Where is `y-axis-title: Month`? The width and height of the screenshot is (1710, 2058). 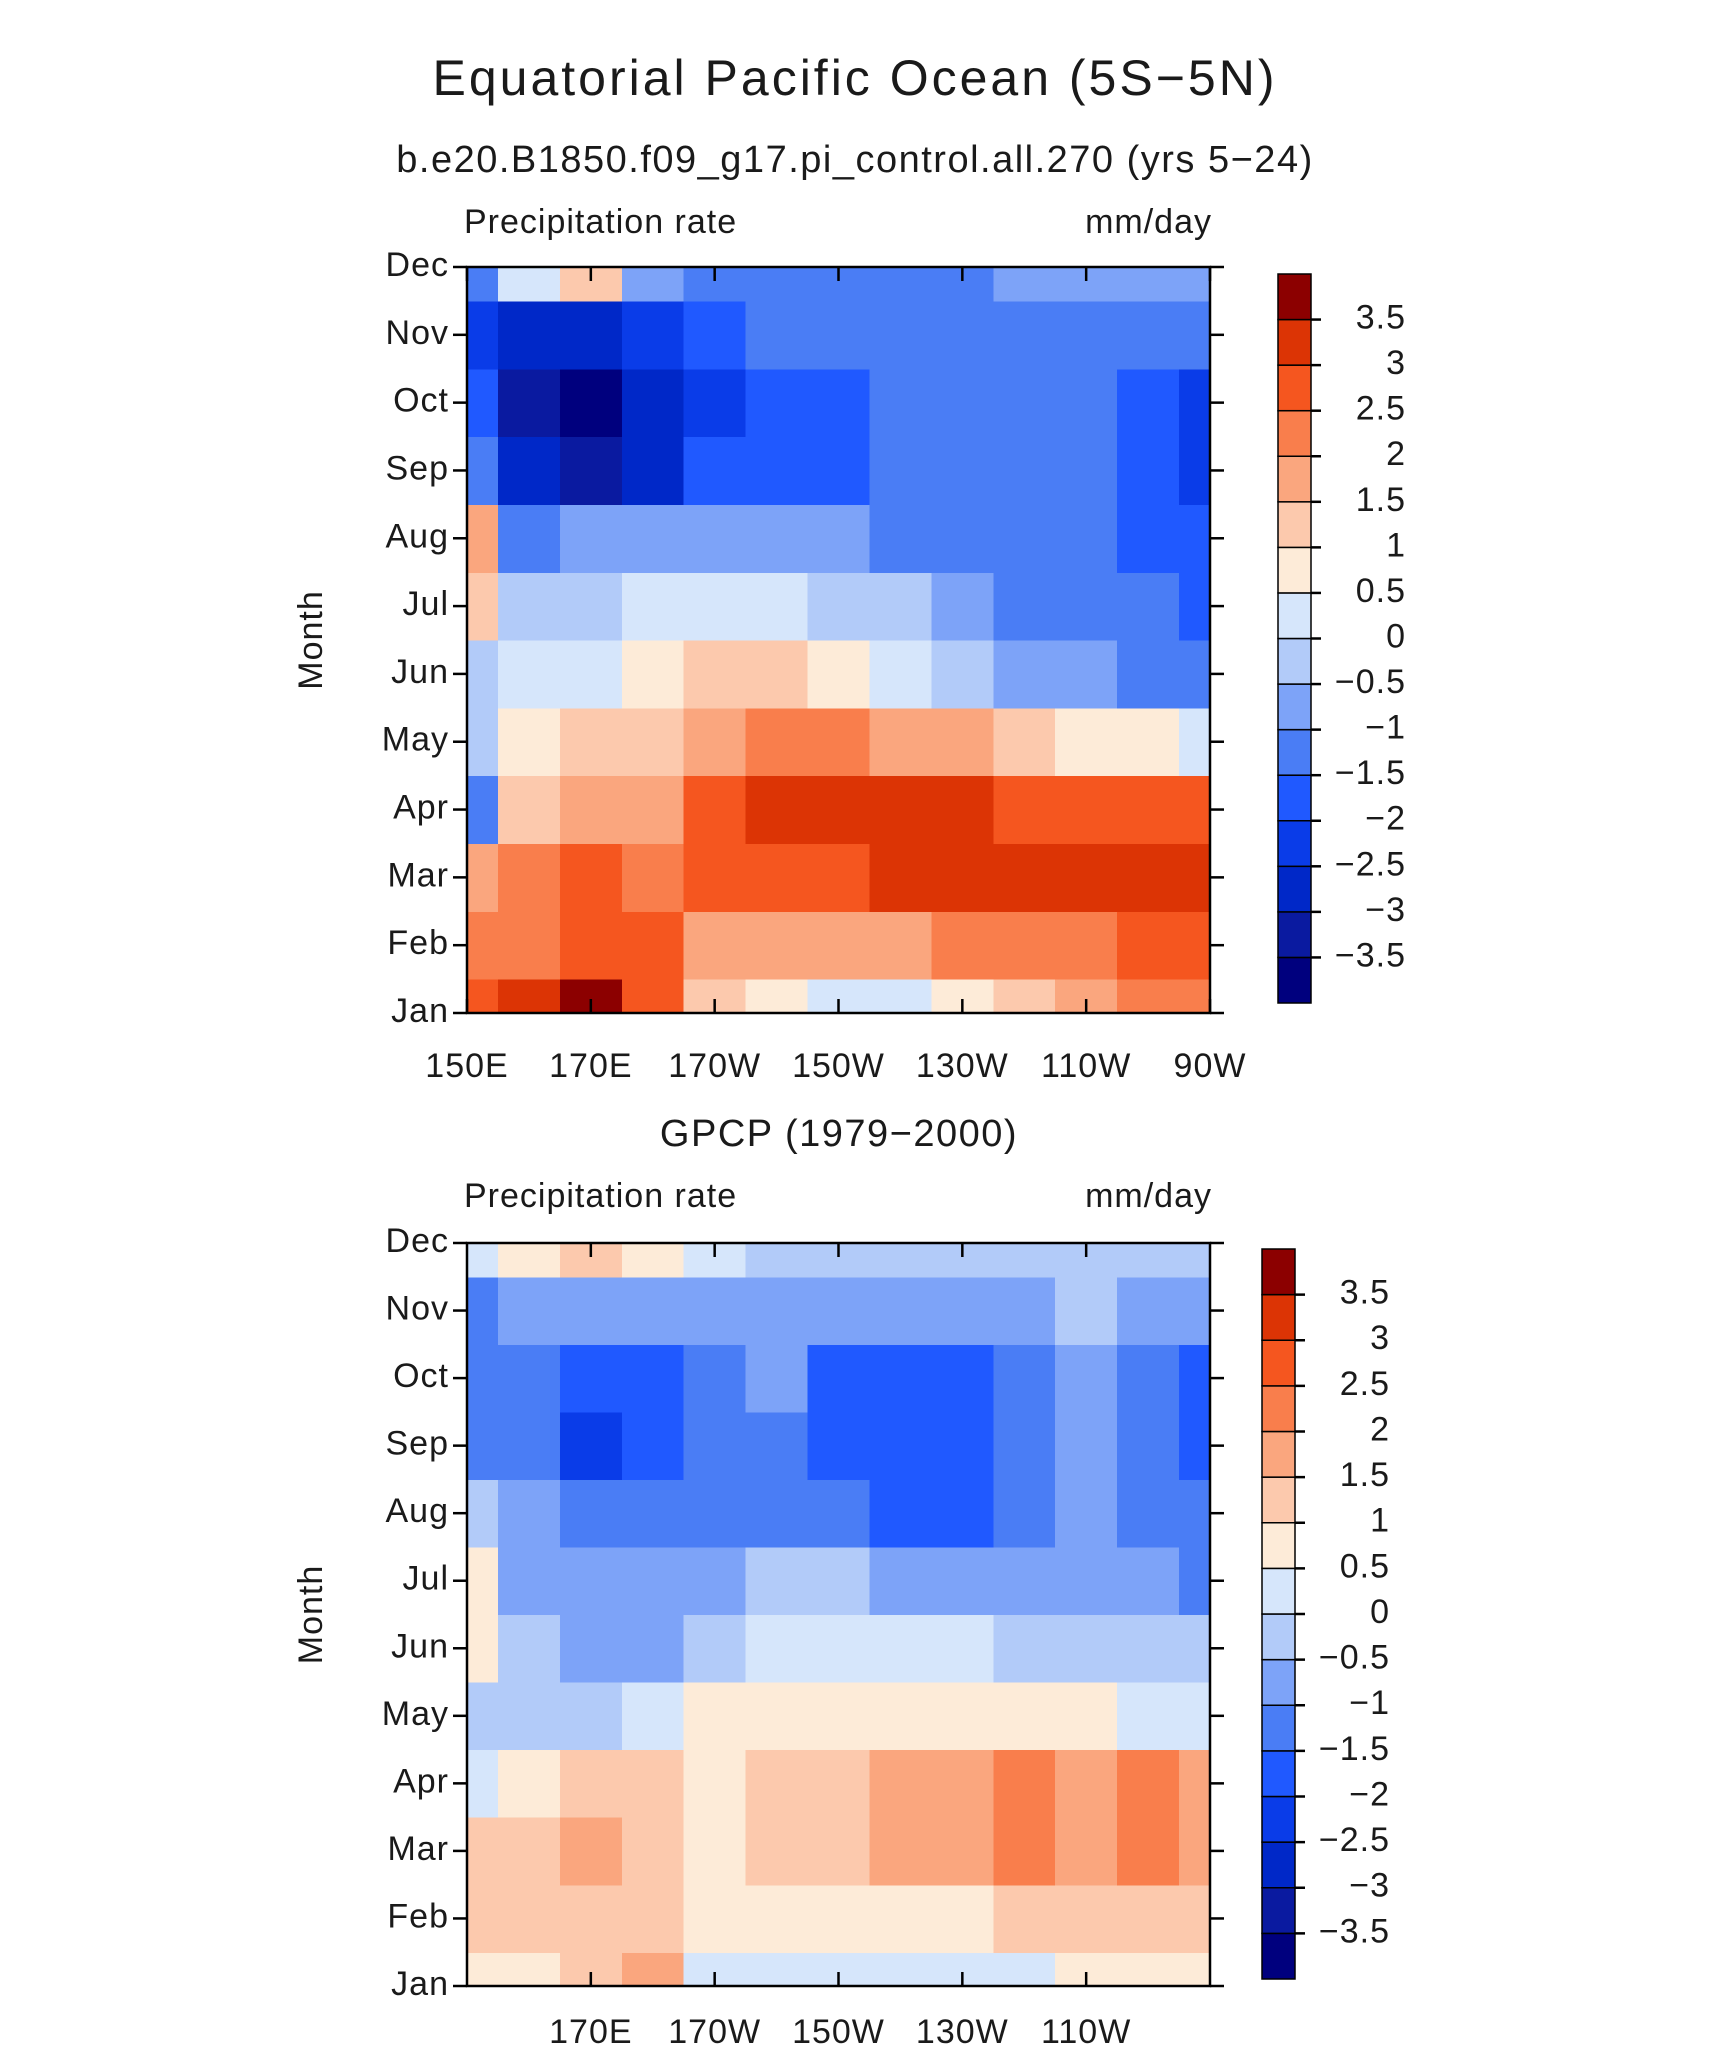 y-axis-title: Month is located at coordinates (311, 640).